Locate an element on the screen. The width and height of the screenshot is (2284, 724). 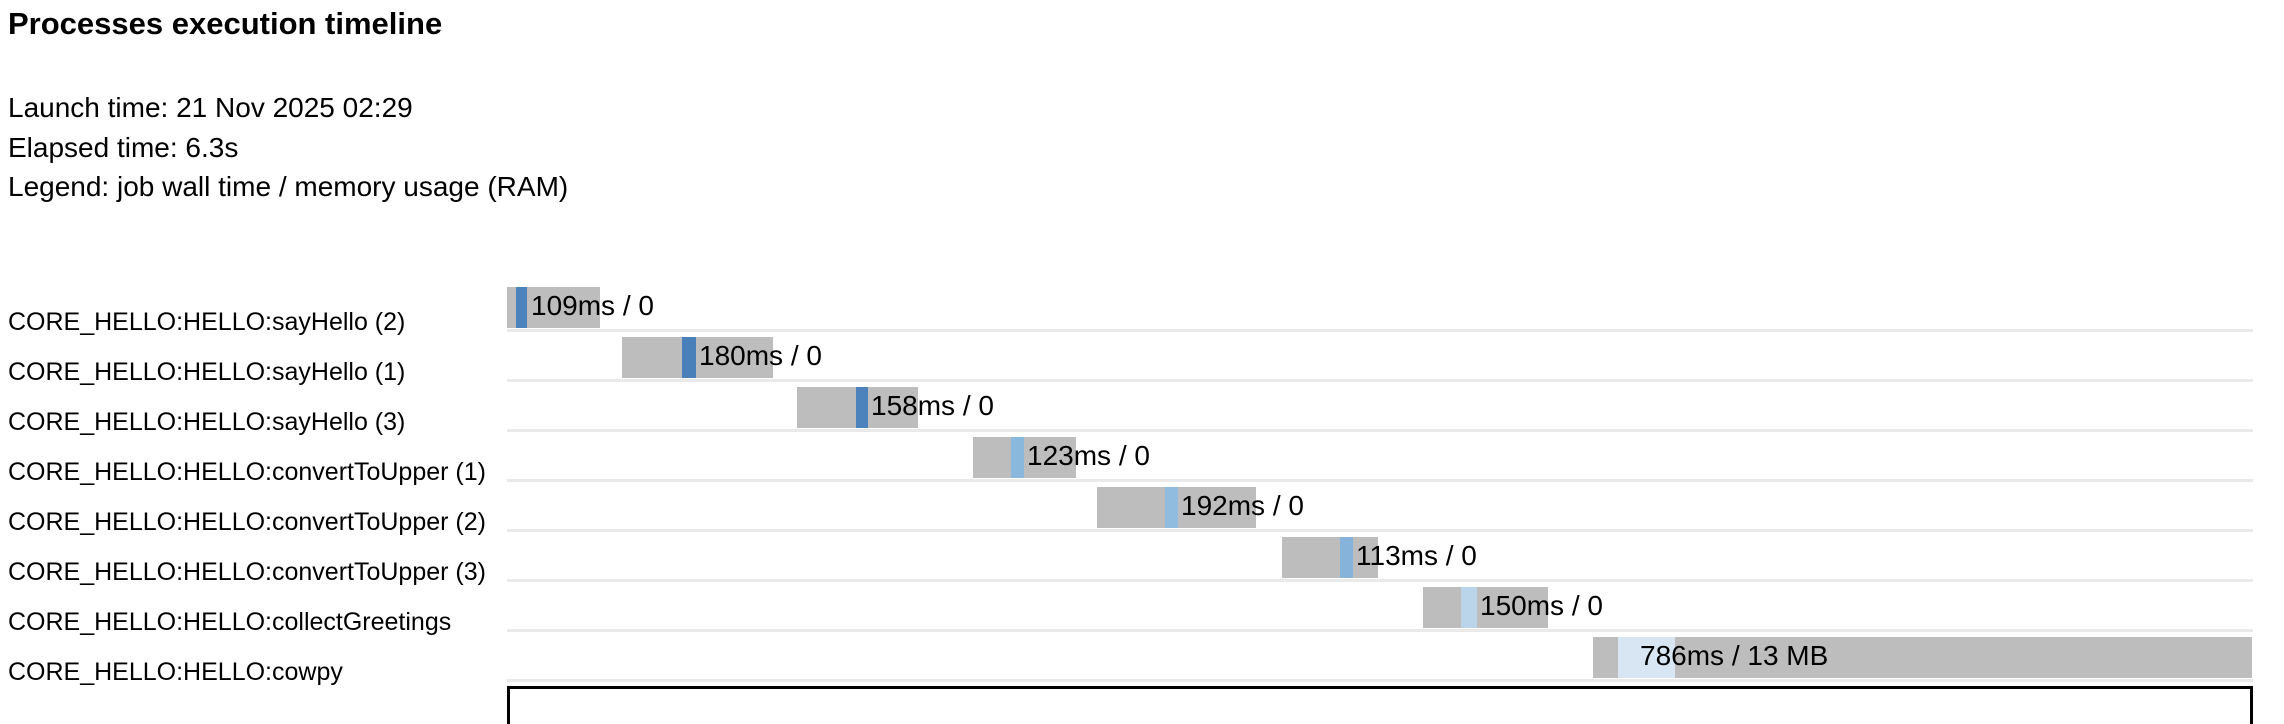
task-label: CORE_HELLO:HELLO:sayHello (2) is located at coordinates (207, 322).